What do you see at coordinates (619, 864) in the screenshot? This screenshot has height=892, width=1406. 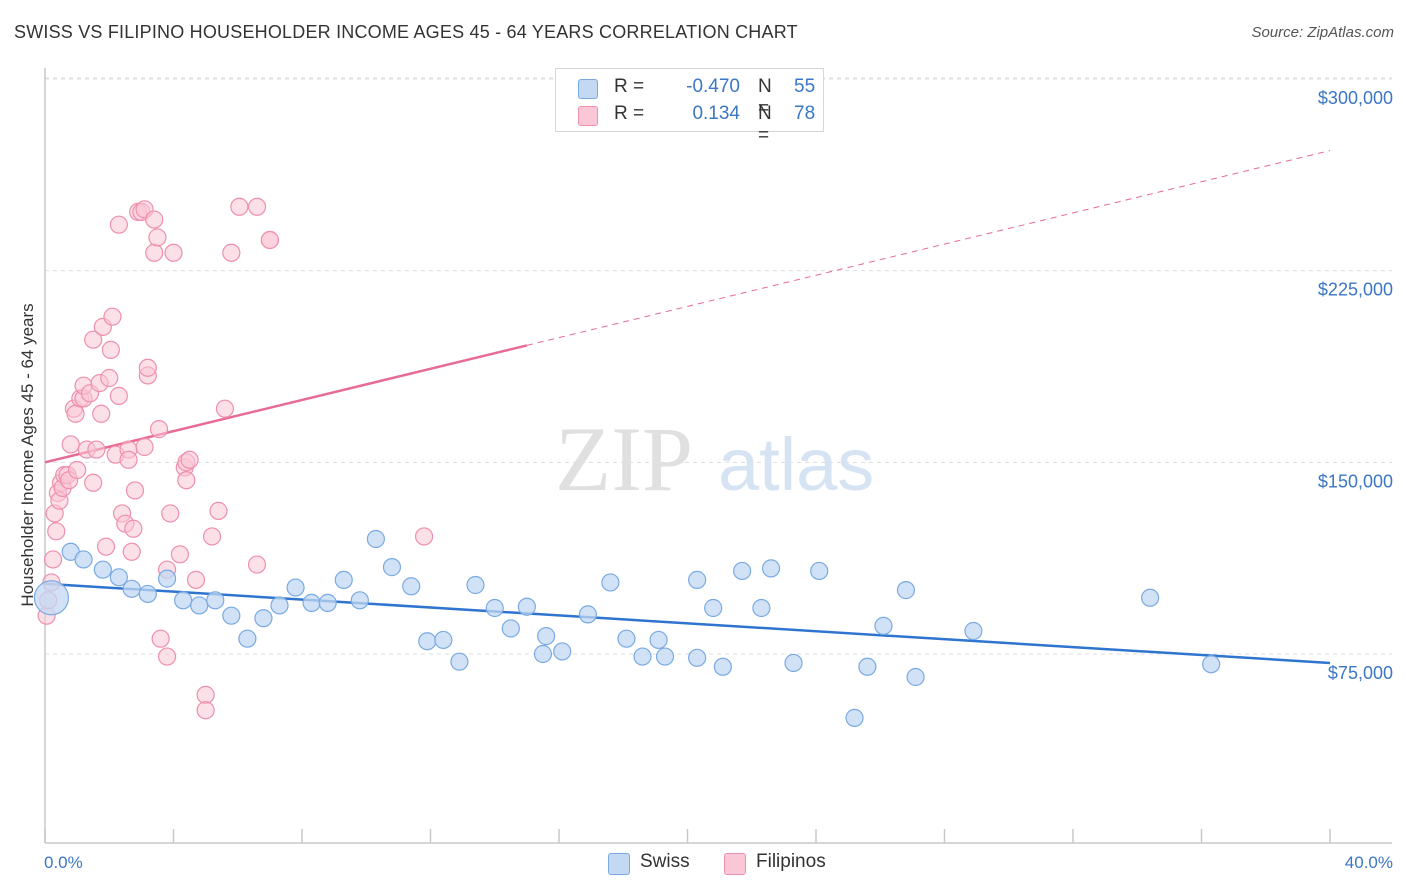 I see `swiss-legend-swatch` at bounding box center [619, 864].